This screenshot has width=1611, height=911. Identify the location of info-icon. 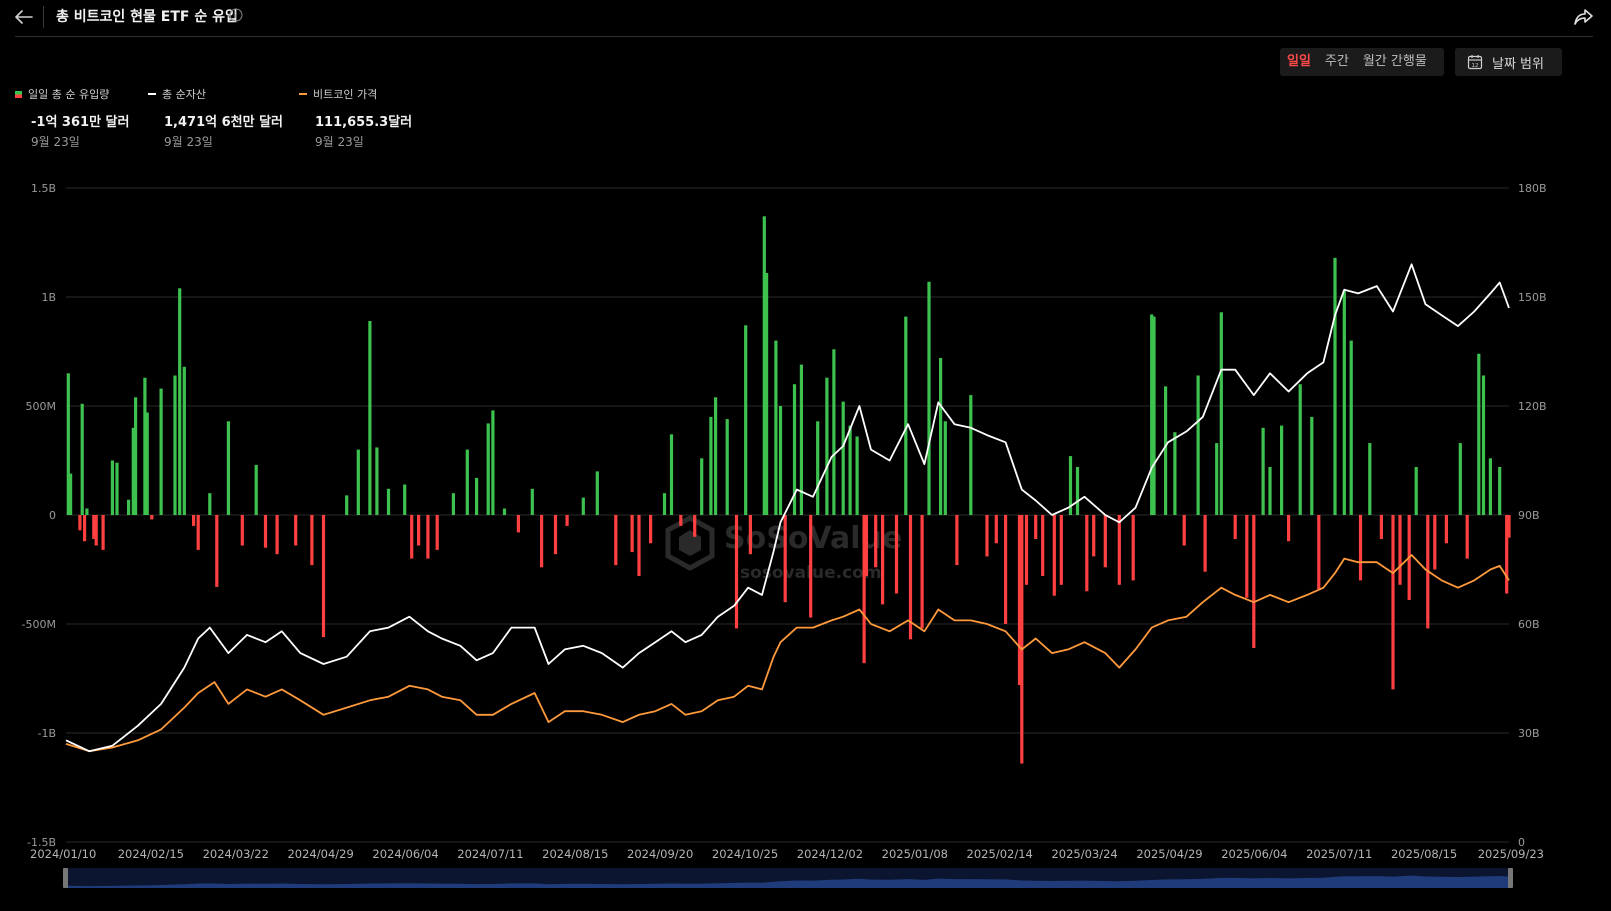
(236, 15).